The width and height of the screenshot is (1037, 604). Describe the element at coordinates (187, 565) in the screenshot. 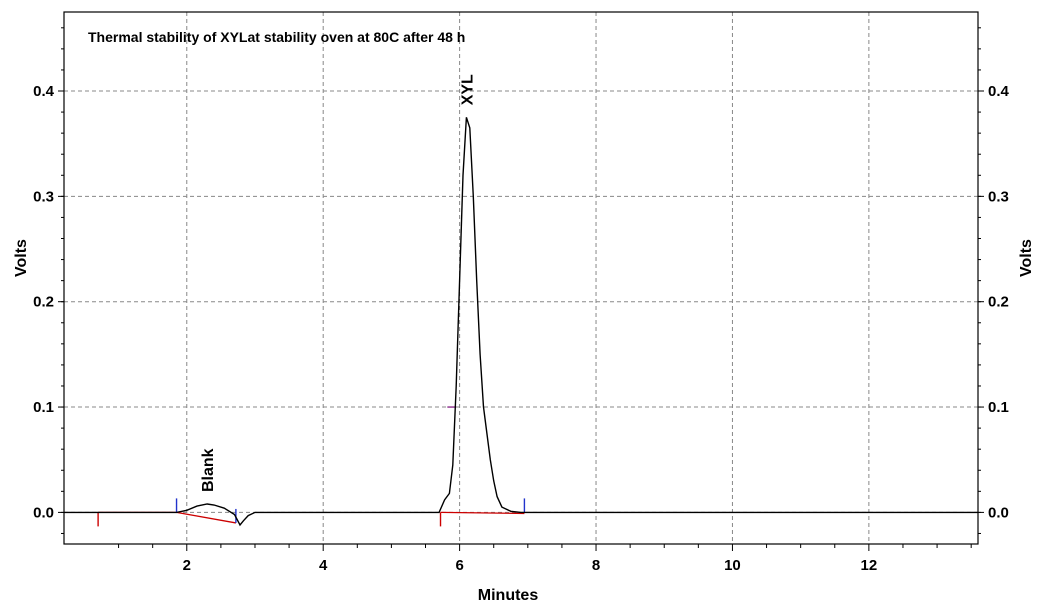

I see `x-tick-label: 2` at that location.